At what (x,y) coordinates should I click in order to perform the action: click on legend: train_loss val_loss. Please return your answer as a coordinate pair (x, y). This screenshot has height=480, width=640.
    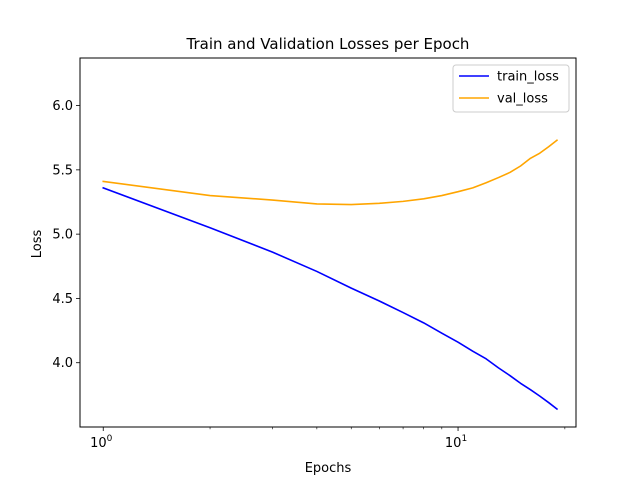
    Looking at the image, I should click on (511, 88).